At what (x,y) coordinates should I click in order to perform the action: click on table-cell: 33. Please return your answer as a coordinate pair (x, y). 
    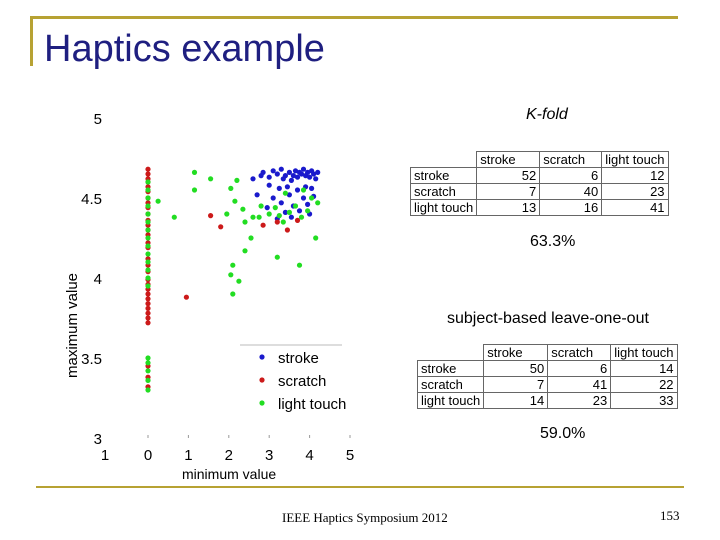
    Looking at the image, I should click on (644, 400).